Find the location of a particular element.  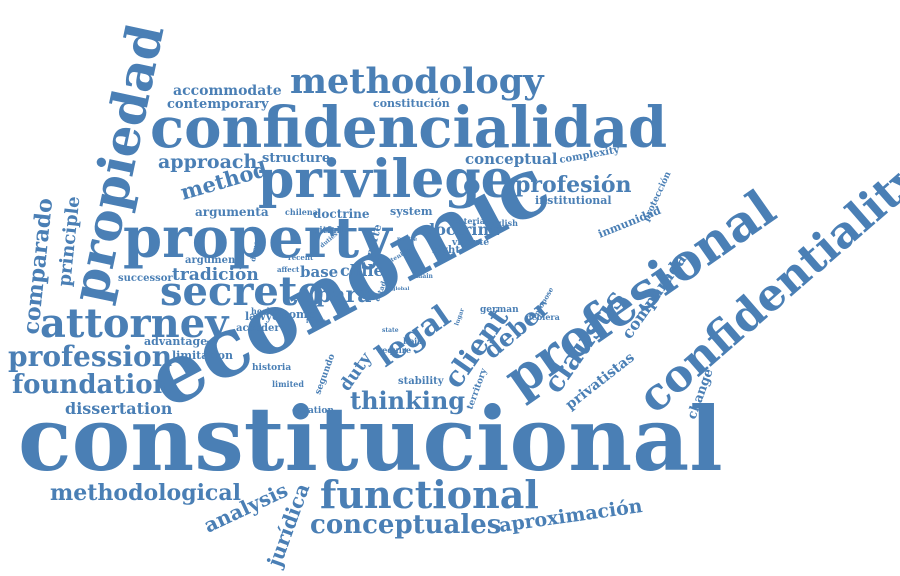

word-48: base is located at coordinates (319, 272).